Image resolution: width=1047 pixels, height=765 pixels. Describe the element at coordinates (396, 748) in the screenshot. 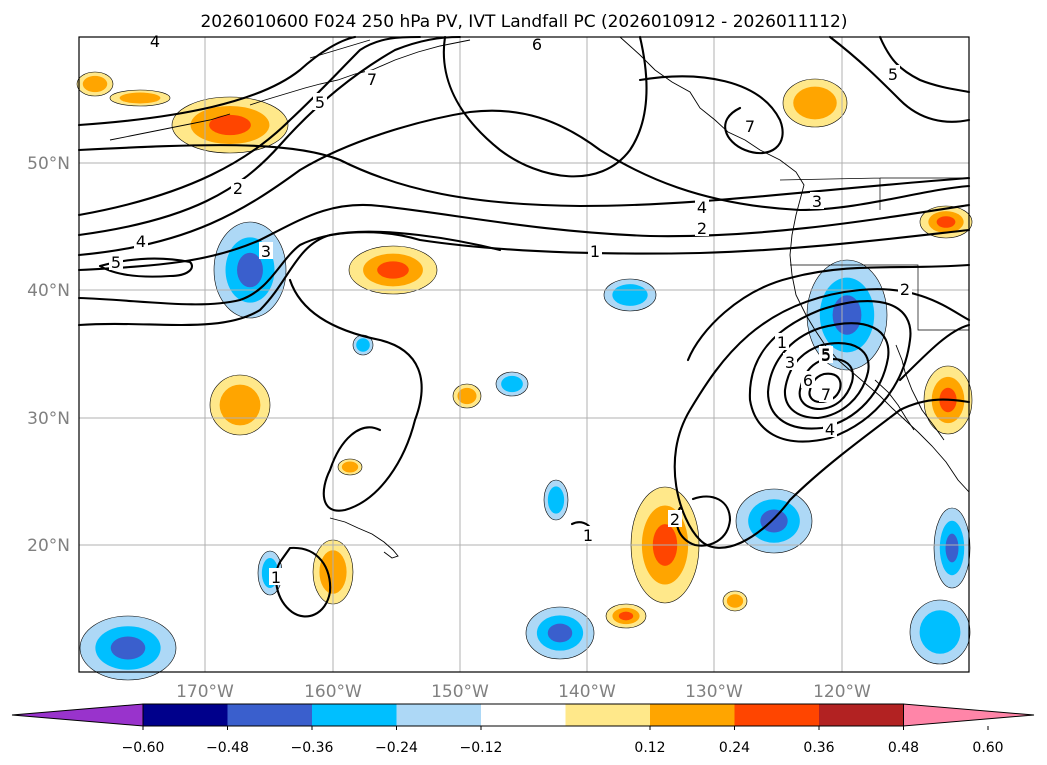

I see `colorbar-tick-label: −0.24` at that location.